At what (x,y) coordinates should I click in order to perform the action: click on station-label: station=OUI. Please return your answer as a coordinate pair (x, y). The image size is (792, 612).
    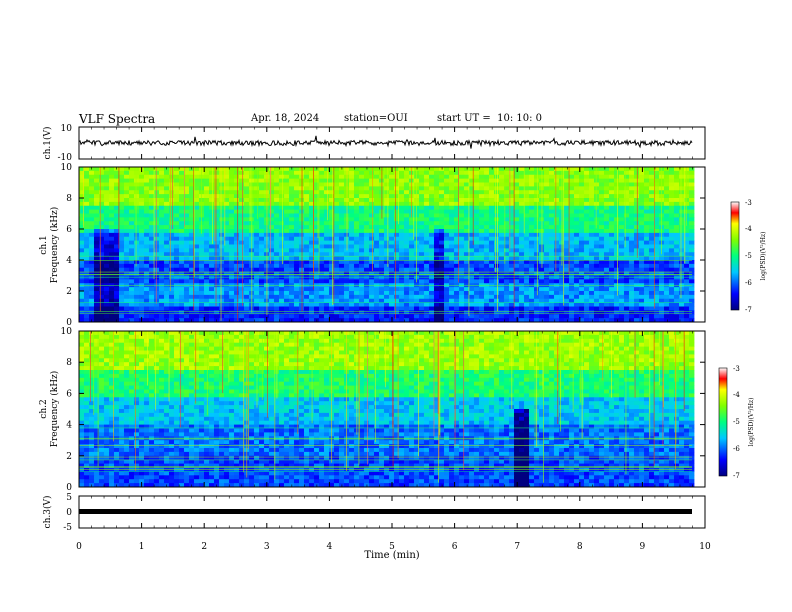
    Looking at the image, I should click on (376, 118).